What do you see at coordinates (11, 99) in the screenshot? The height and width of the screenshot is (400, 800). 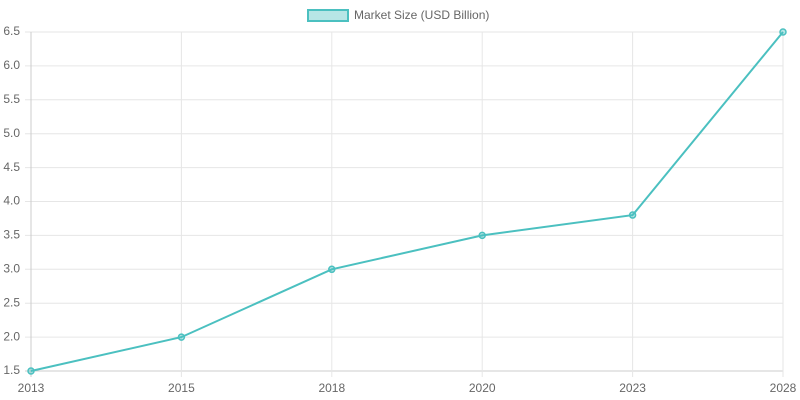 I see `y-tick-label: 5.5` at bounding box center [11, 99].